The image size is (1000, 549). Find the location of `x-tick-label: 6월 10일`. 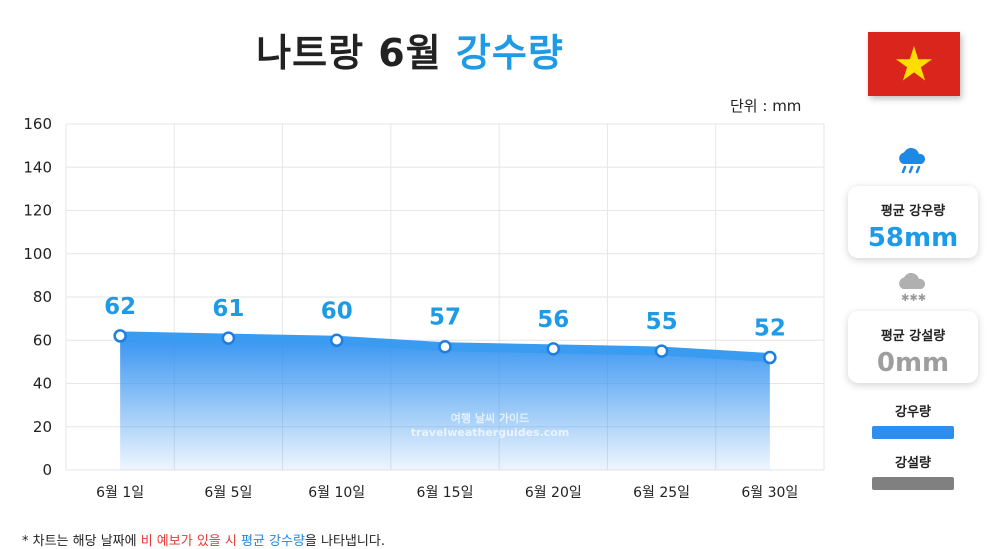

x-tick-label: 6월 10일 is located at coordinates (336, 493).